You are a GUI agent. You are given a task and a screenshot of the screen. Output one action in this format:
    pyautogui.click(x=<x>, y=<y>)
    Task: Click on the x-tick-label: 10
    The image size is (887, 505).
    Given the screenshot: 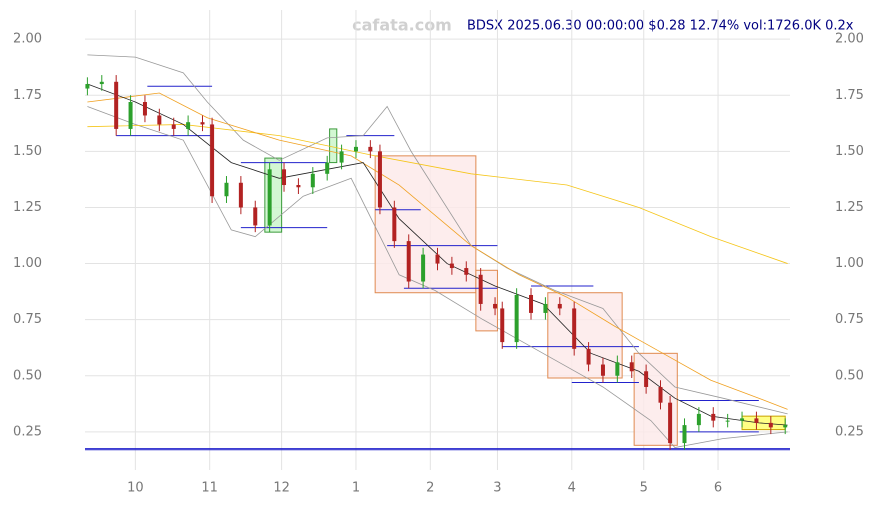 What is the action you would take?
    pyautogui.click(x=135, y=488)
    